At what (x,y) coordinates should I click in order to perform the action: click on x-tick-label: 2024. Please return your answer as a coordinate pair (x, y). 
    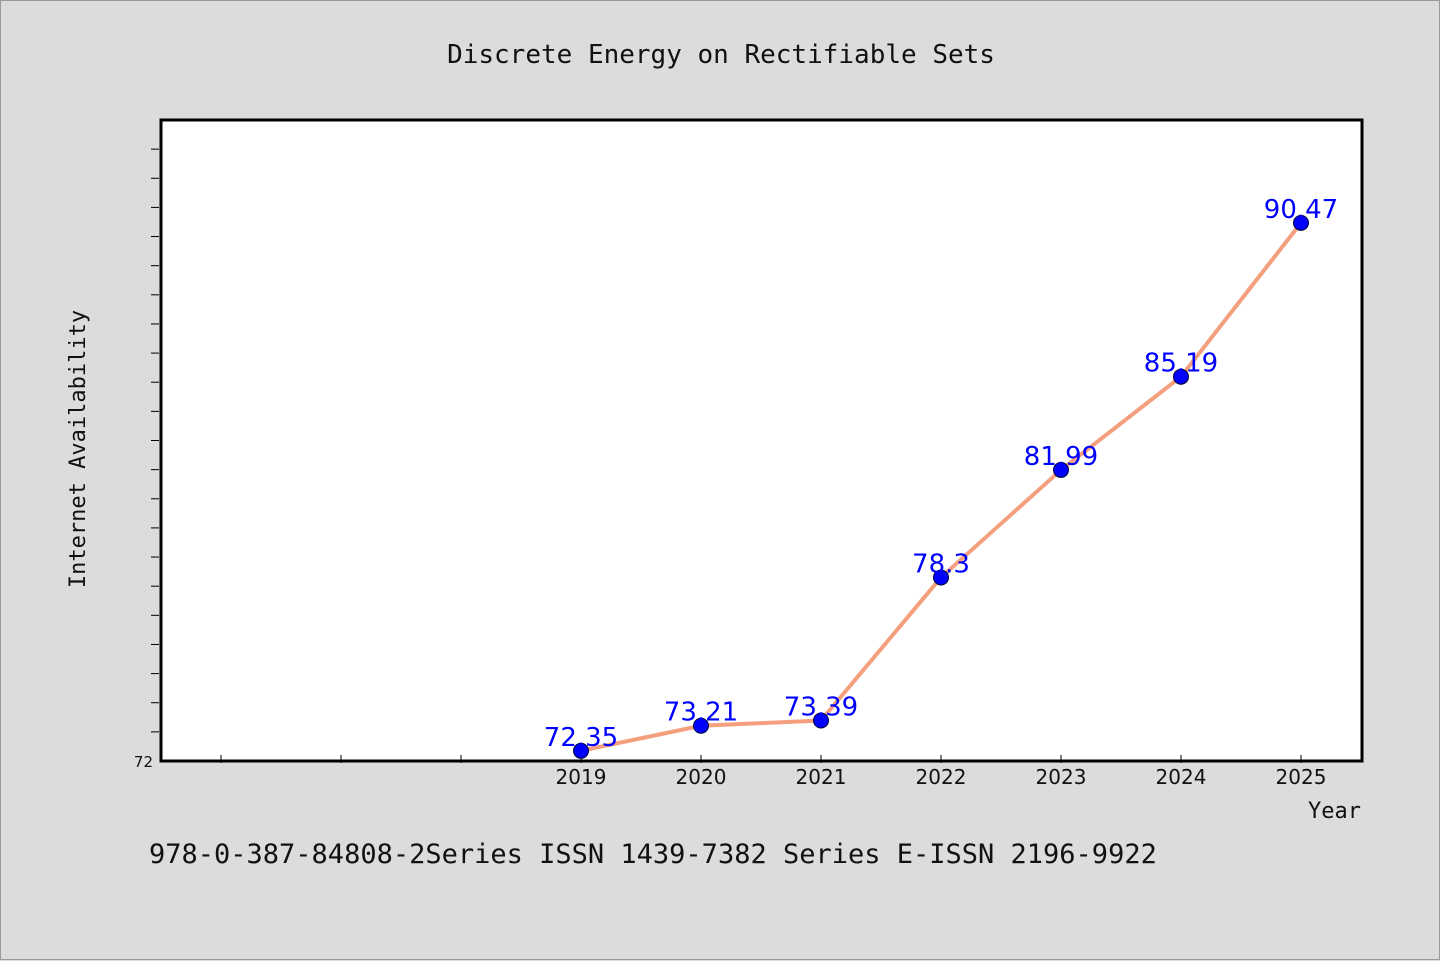
    Looking at the image, I should click on (1181, 777).